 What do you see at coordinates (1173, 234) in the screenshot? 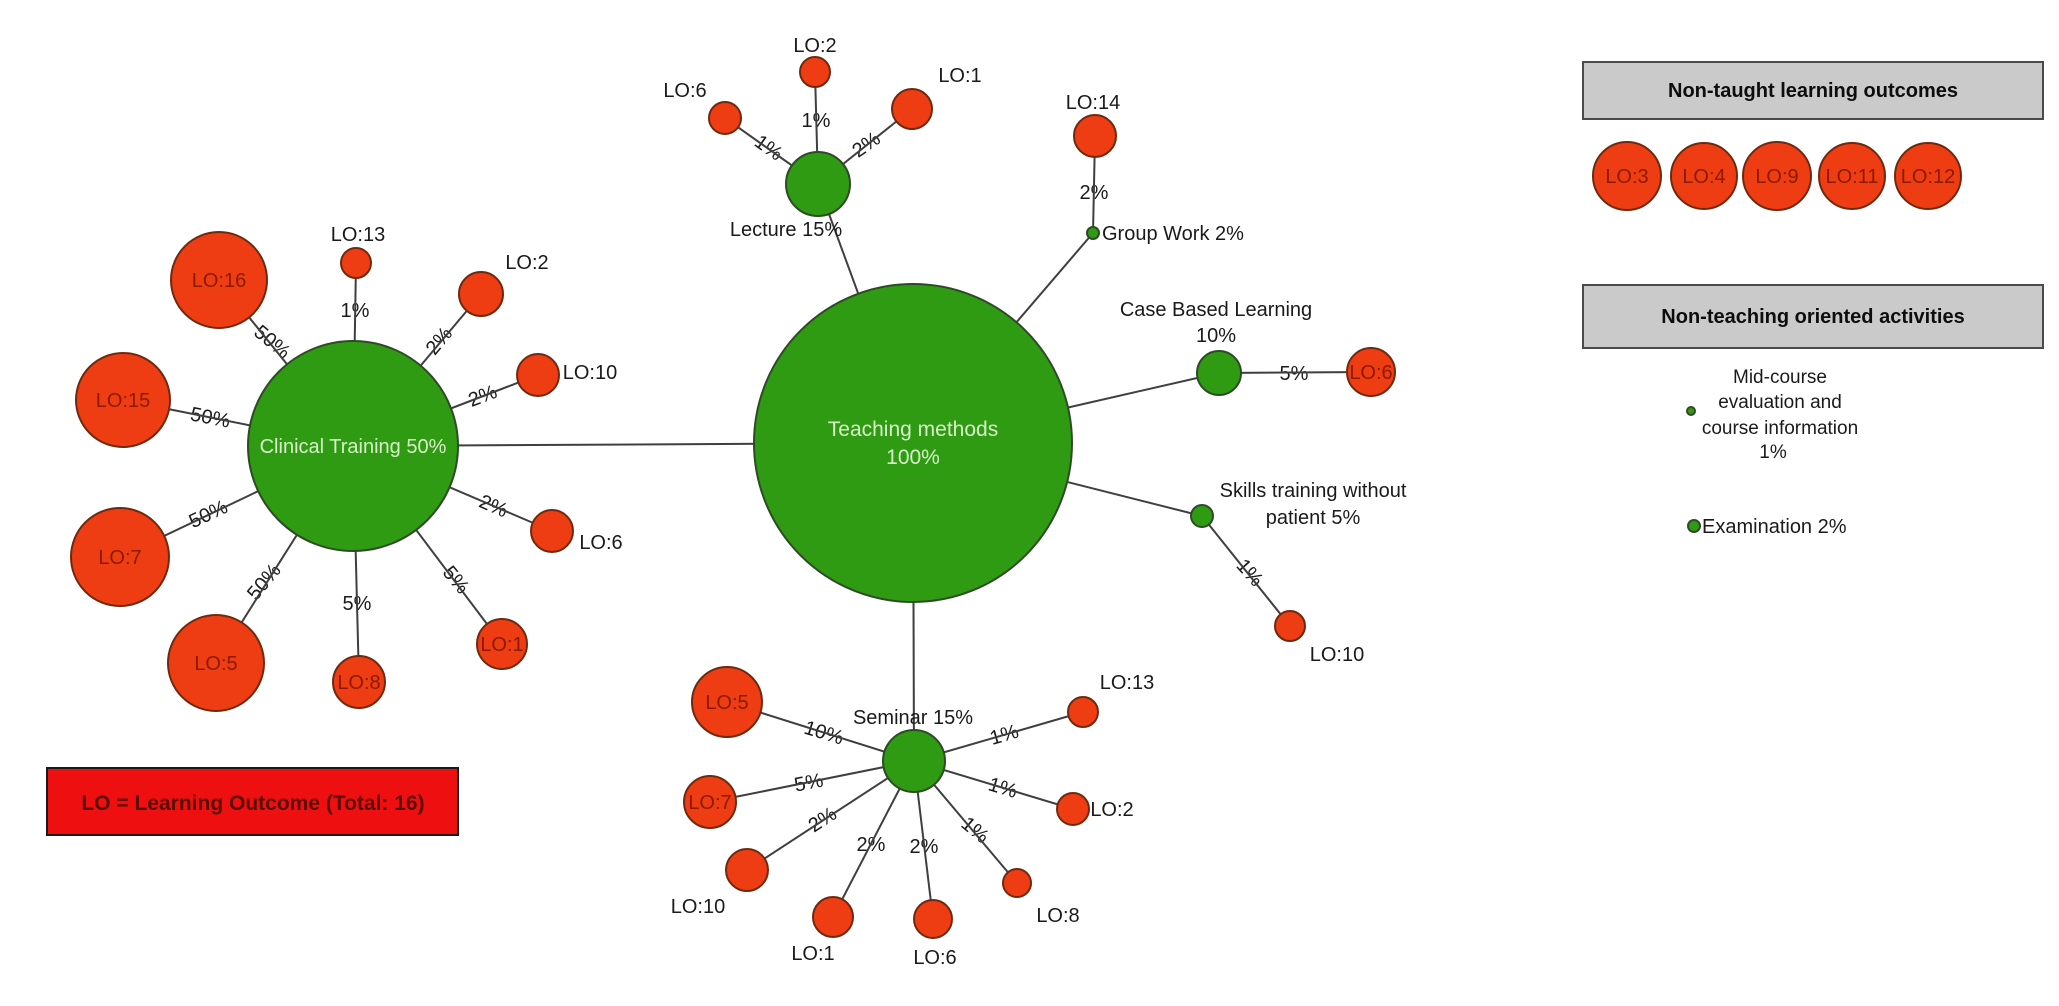
I see `group-work-label: Group Work 2%` at bounding box center [1173, 234].